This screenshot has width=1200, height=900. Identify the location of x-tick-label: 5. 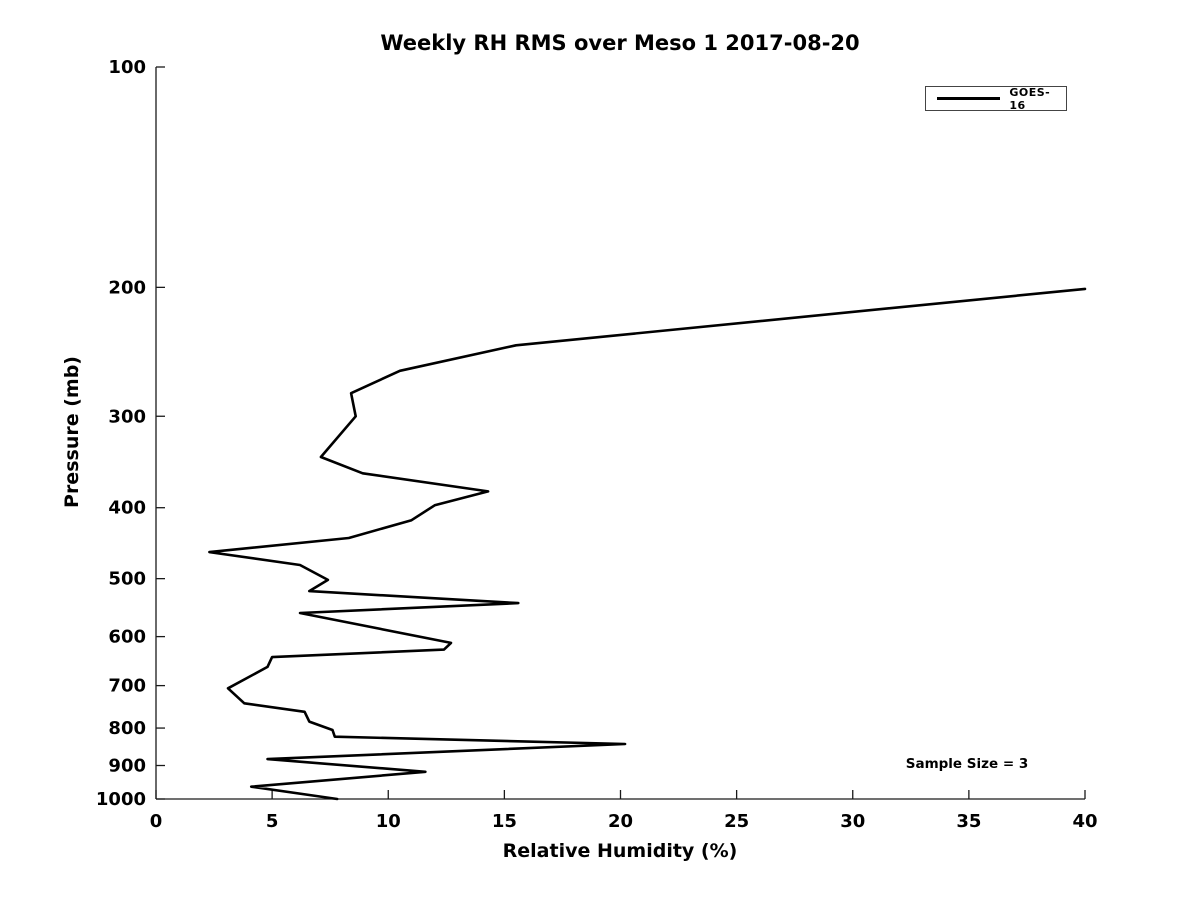
(272, 821).